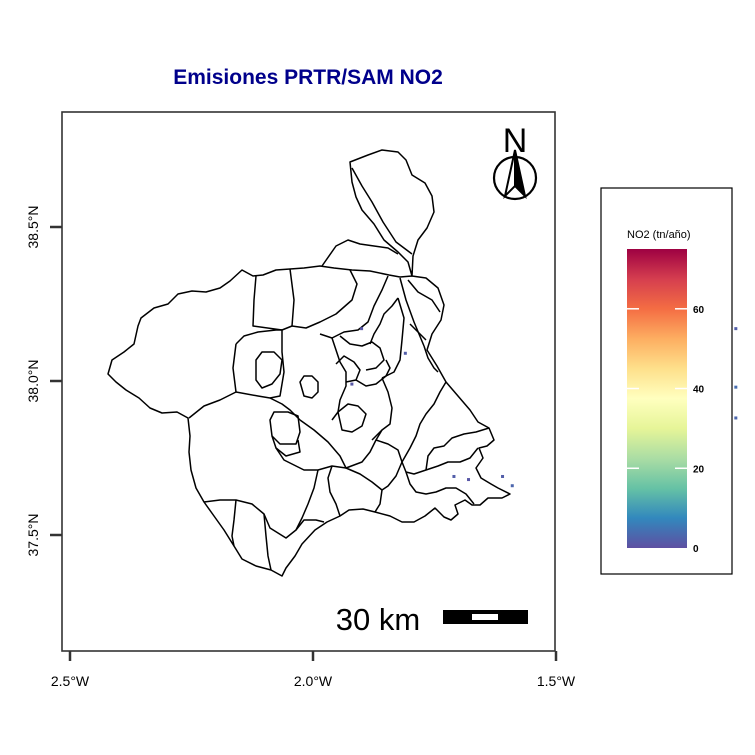 The image size is (755, 755). Describe the element at coordinates (43, 381) in the screenshot. I see `y-axis: 38.5°N 38.0°N 37.5°N` at that location.